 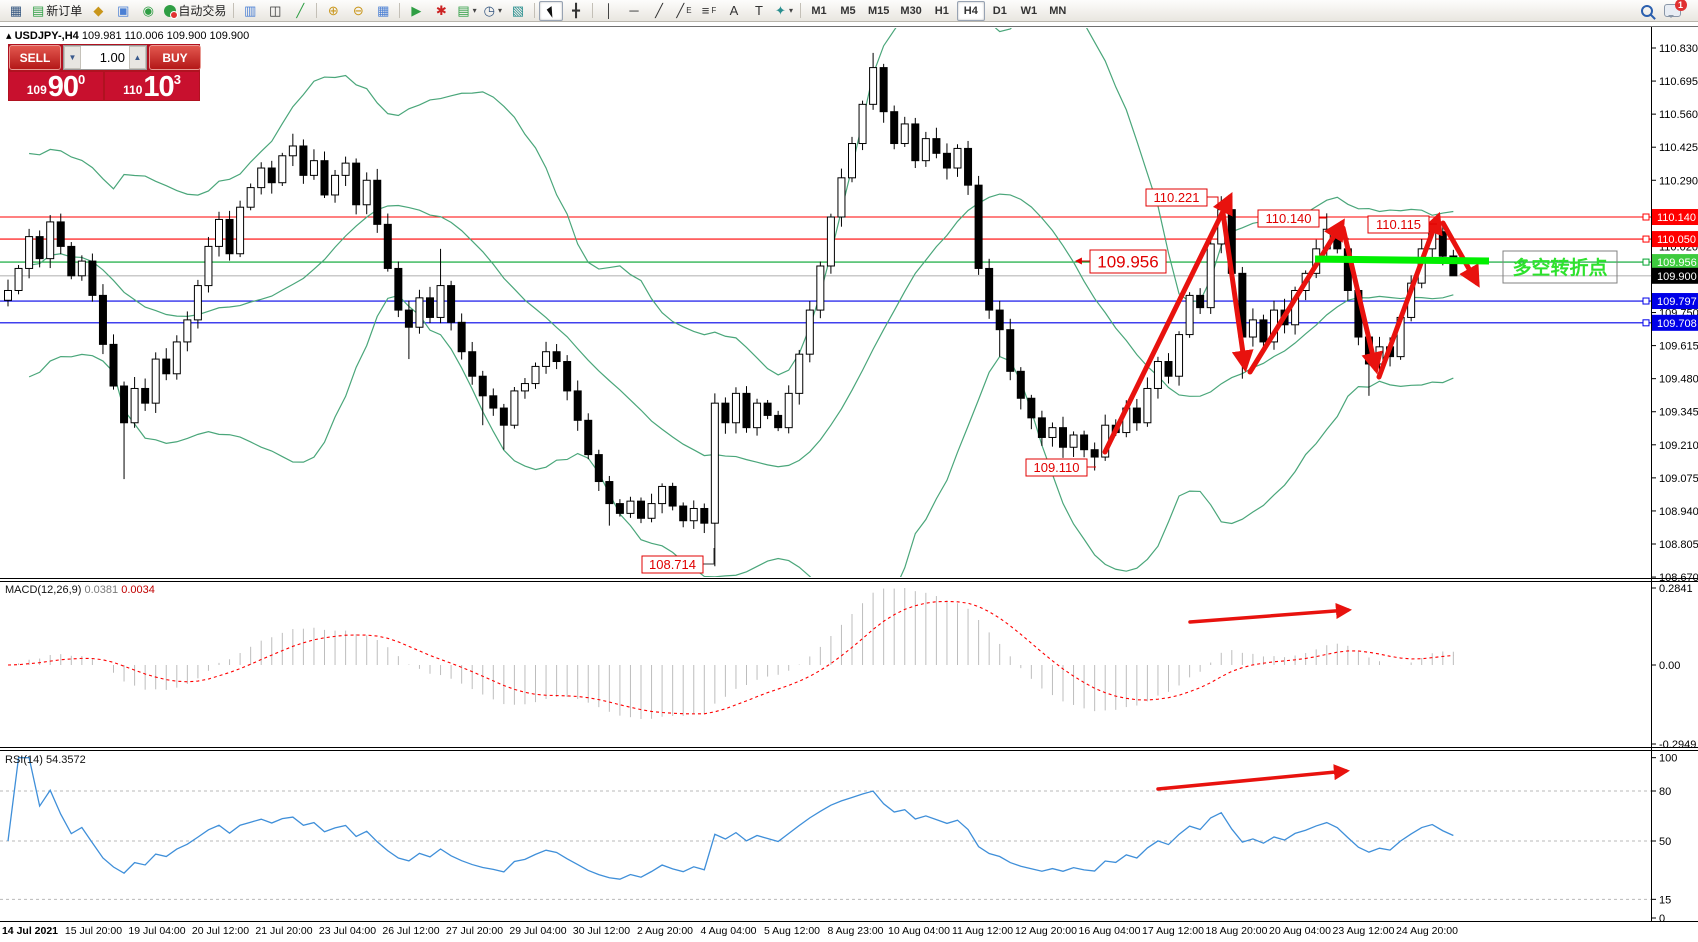 I want to click on rsi-line, so click(x=730, y=818).